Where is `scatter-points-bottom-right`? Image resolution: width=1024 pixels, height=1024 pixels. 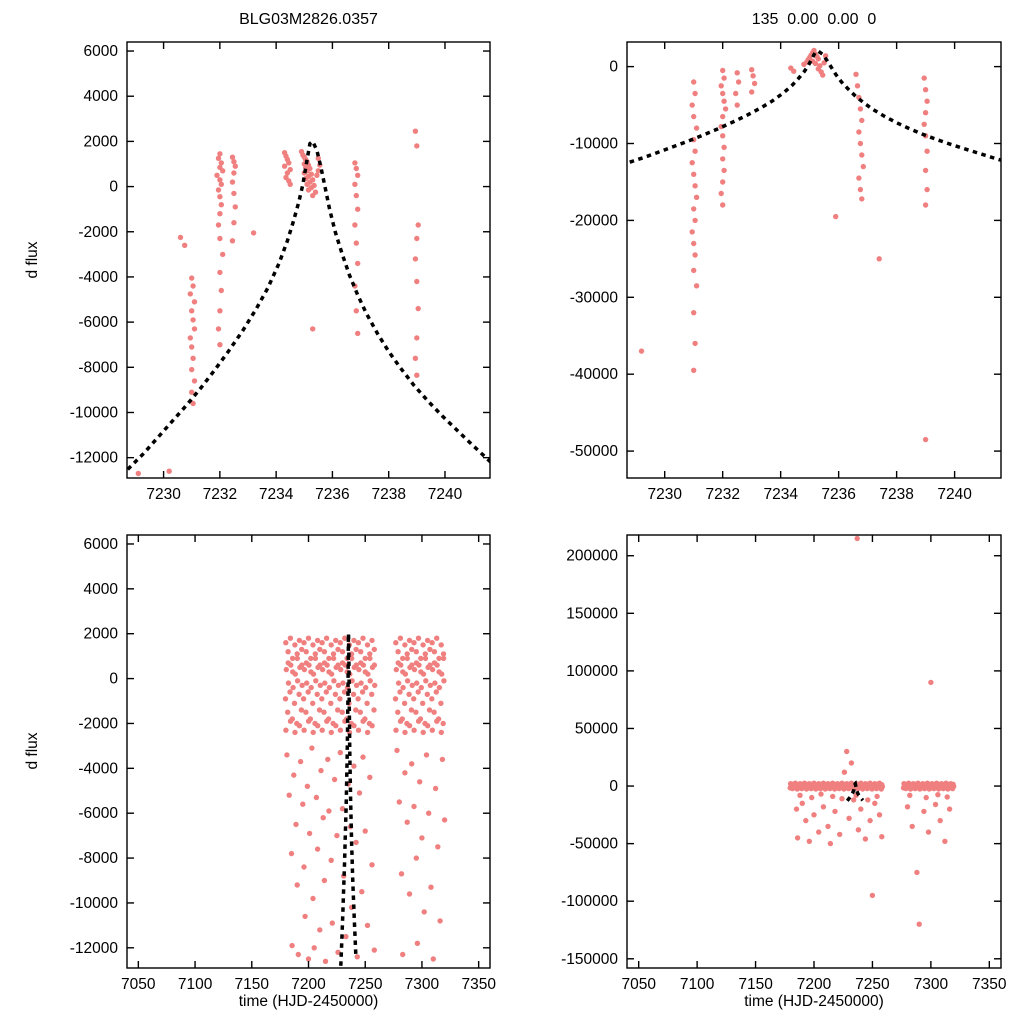
scatter-points-bottom-right is located at coordinates (872, 731).